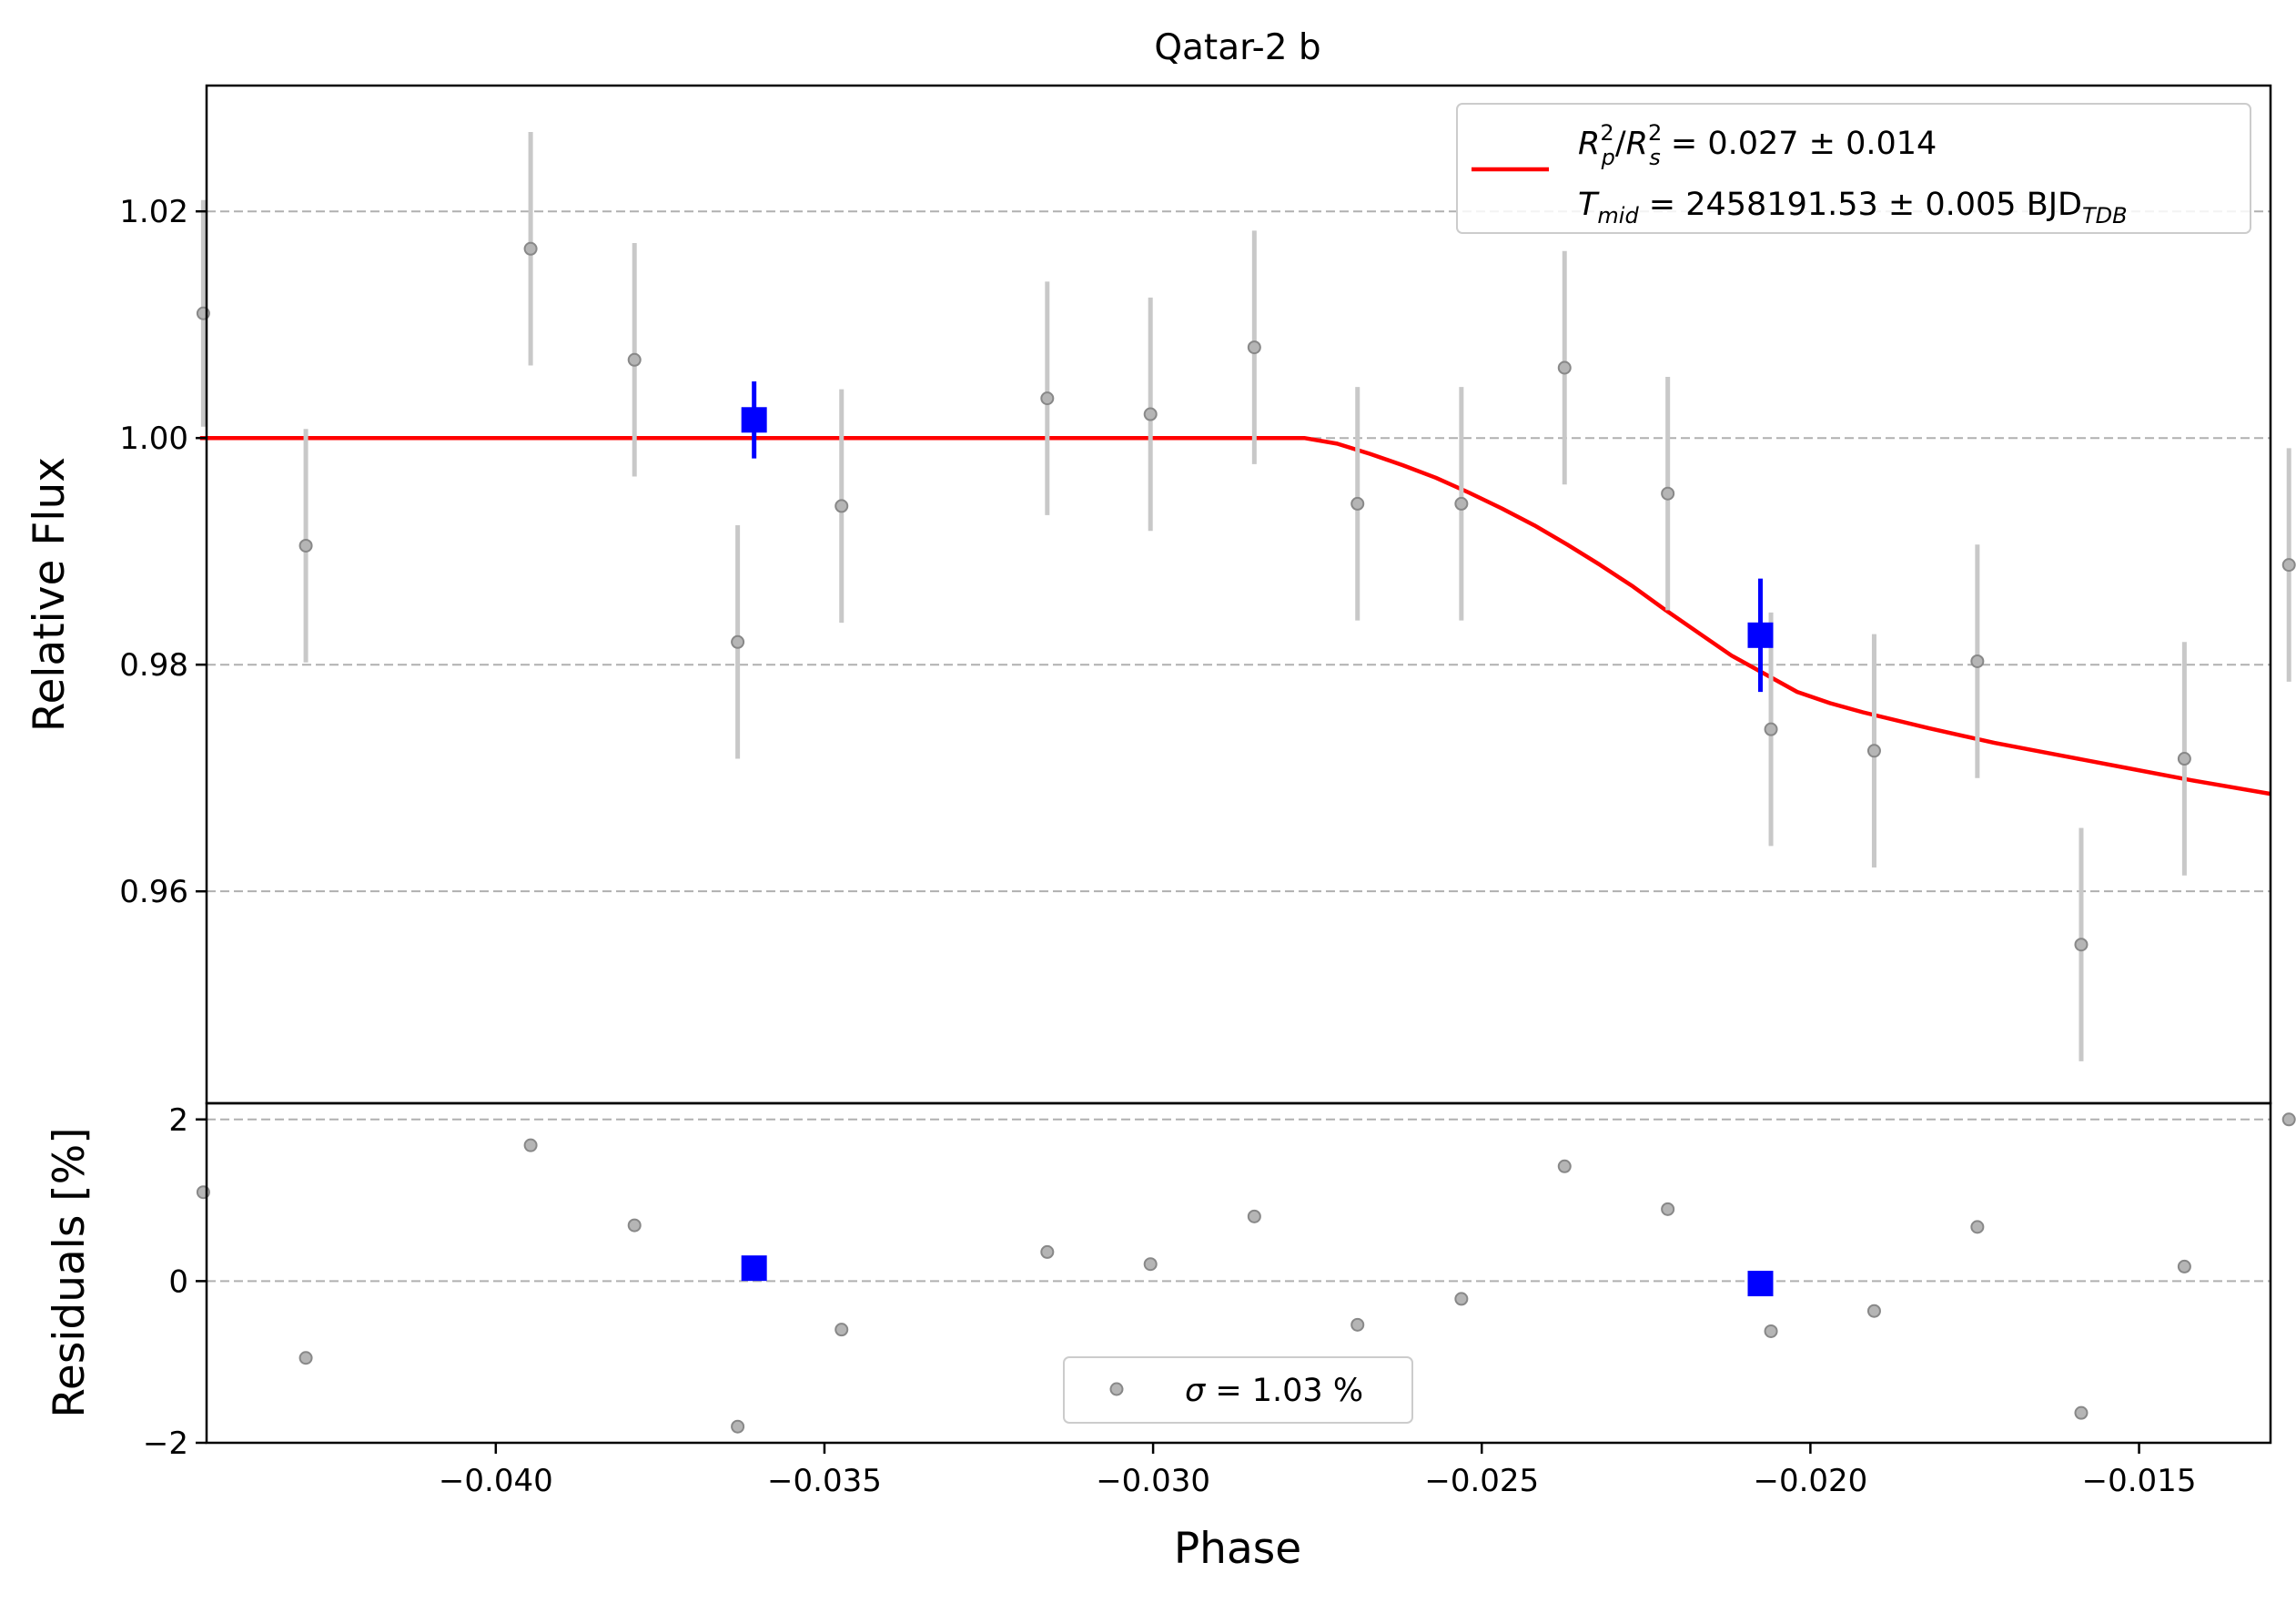  Describe the element at coordinates (1237, 47) in the screenshot. I see `chart-title: Qatar-2 b` at that location.